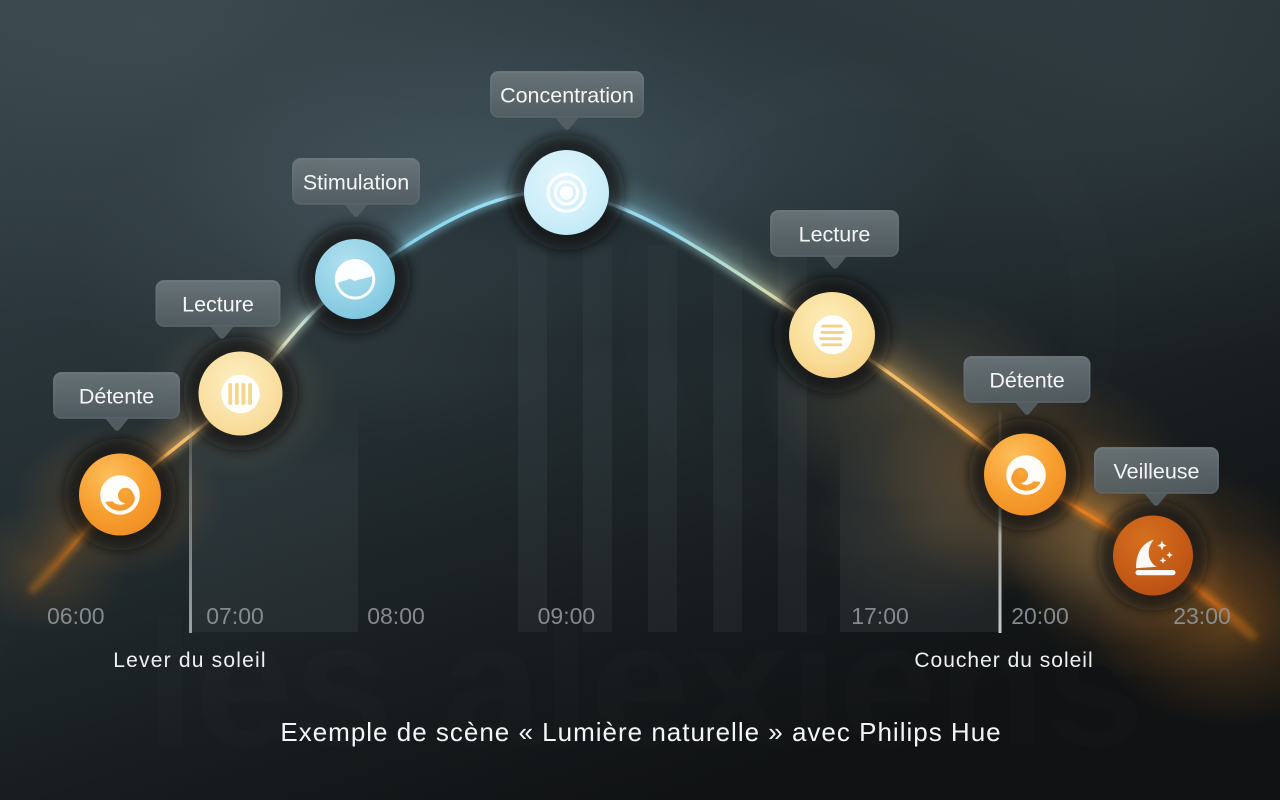  I want to click on svg-text: 07:00, so click(235, 616).